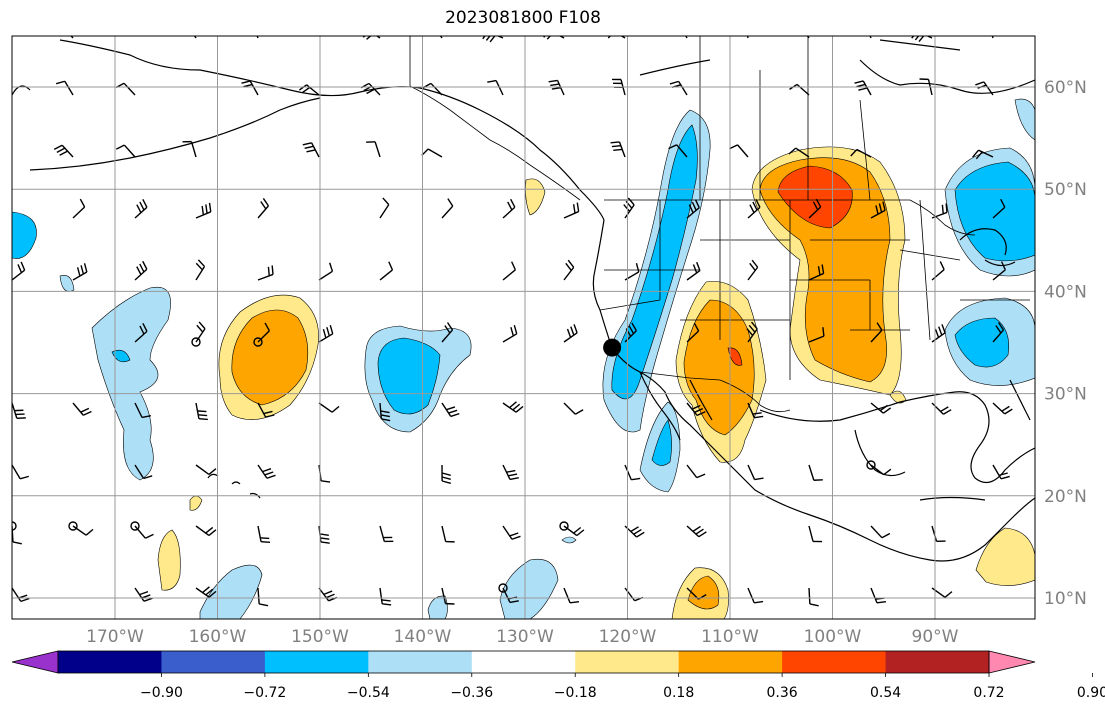  What do you see at coordinates (575, 693) in the screenshot?
I see `colorbar-tick-label: −0.18` at bounding box center [575, 693].